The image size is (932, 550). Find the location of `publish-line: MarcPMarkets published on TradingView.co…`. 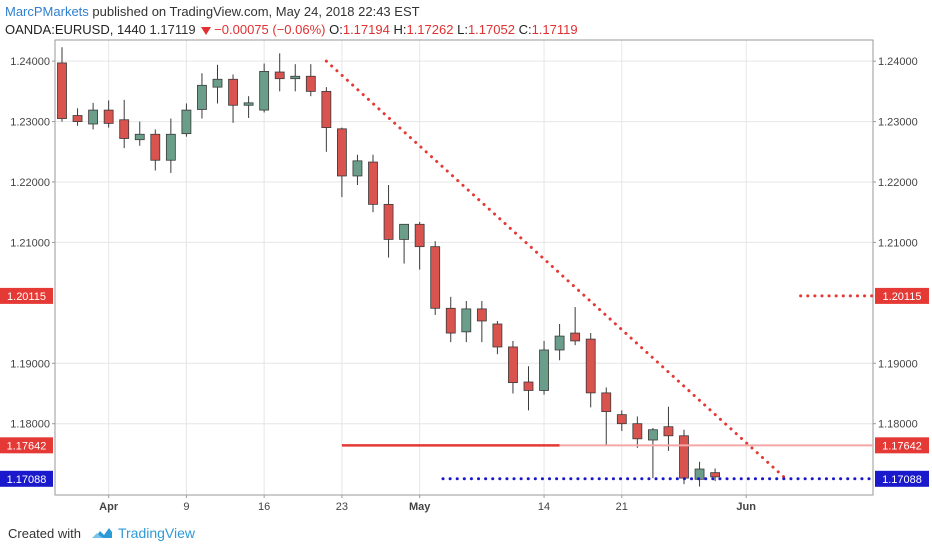

publish-line: MarcPMarkets published on TradingView.co… is located at coordinates (465, 12).